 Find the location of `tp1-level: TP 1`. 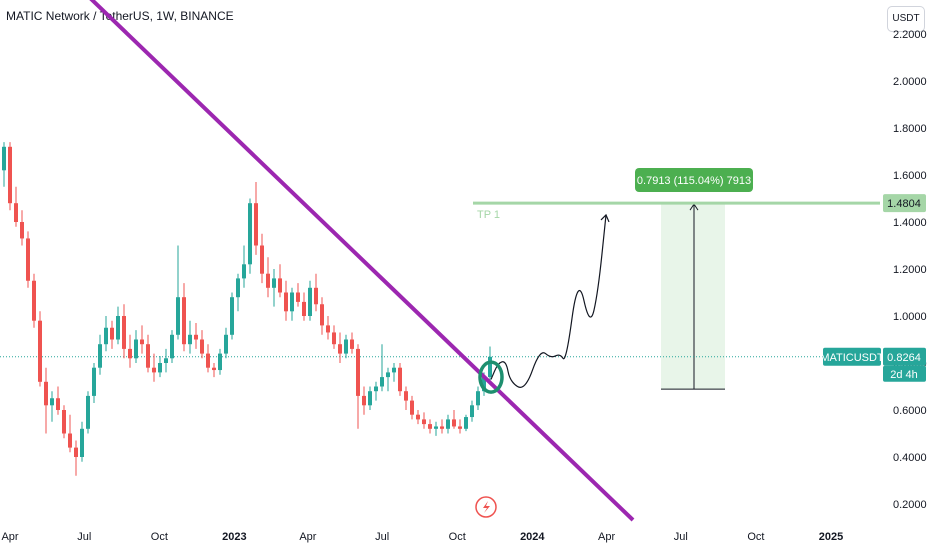

tp1-level: TP 1 is located at coordinates (676, 211).